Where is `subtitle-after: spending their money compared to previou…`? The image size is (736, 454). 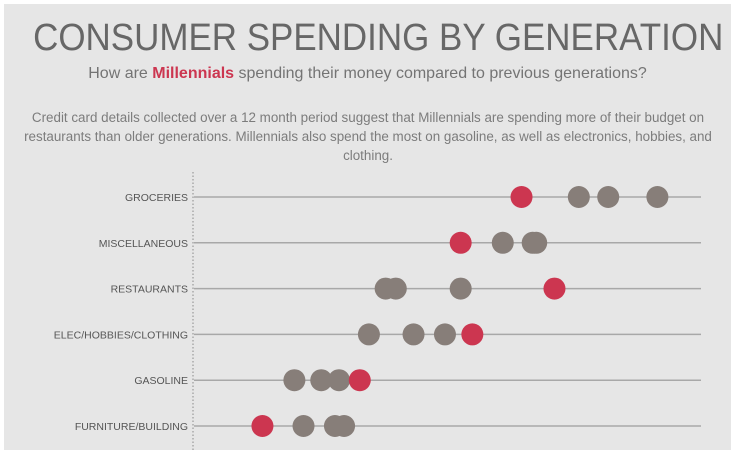
subtitle-after: spending their money compared to previou… is located at coordinates (440, 73).